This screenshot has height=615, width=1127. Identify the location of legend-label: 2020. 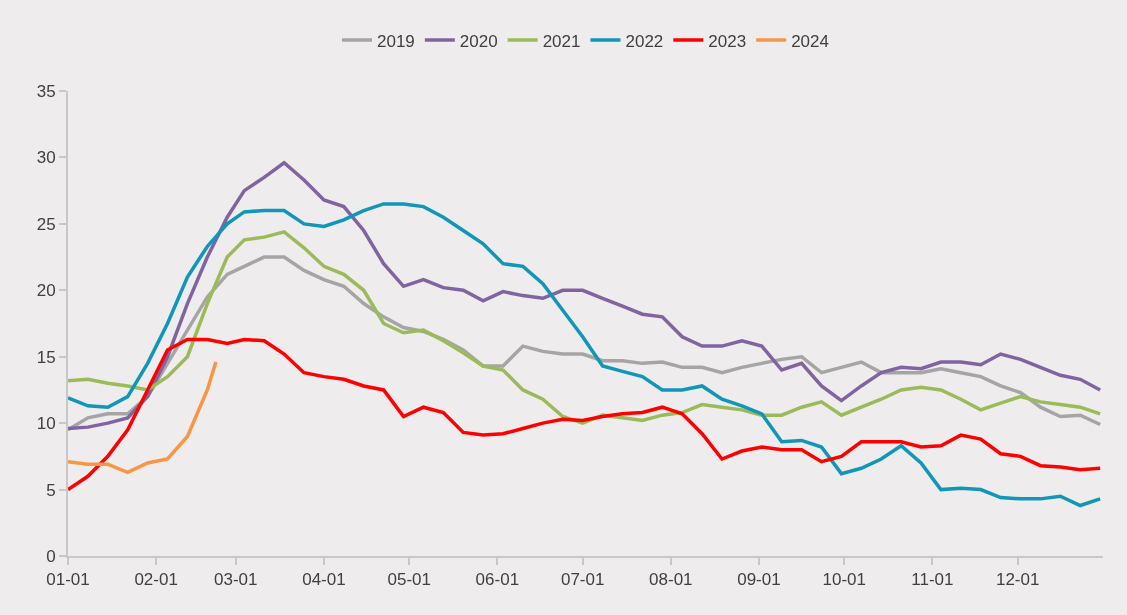
(478, 41).